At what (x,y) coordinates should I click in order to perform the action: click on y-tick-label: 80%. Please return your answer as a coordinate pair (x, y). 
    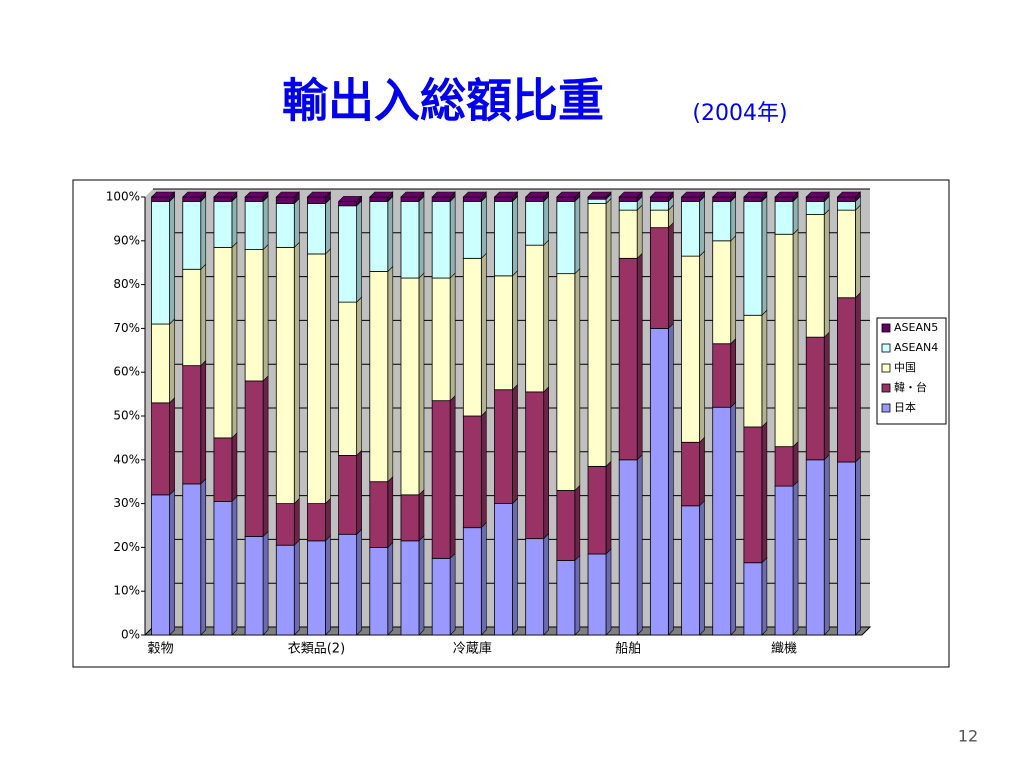
    Looking at the image, I should click on (126, 284).